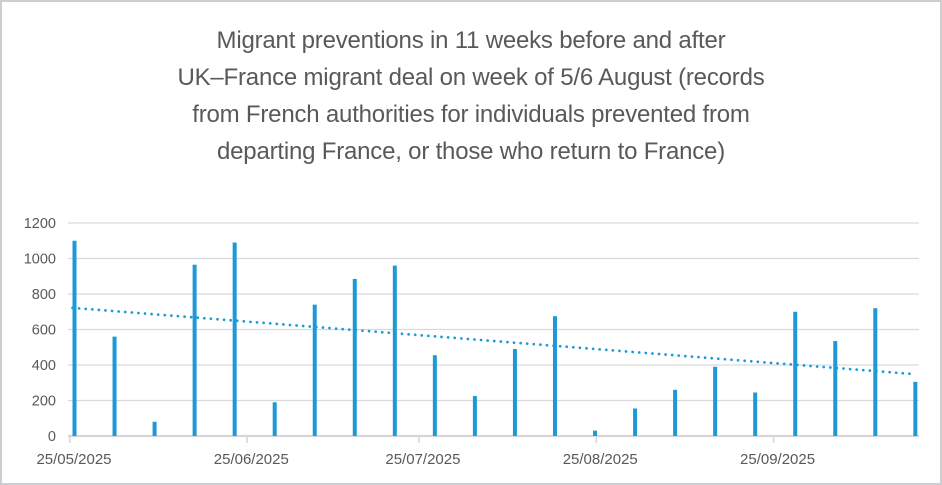 The width and height of the screenshot is (942, 485). Describe the element at coordinates (40, 260) in the screenshot. I see `y-tick-label: 1000` at that location.